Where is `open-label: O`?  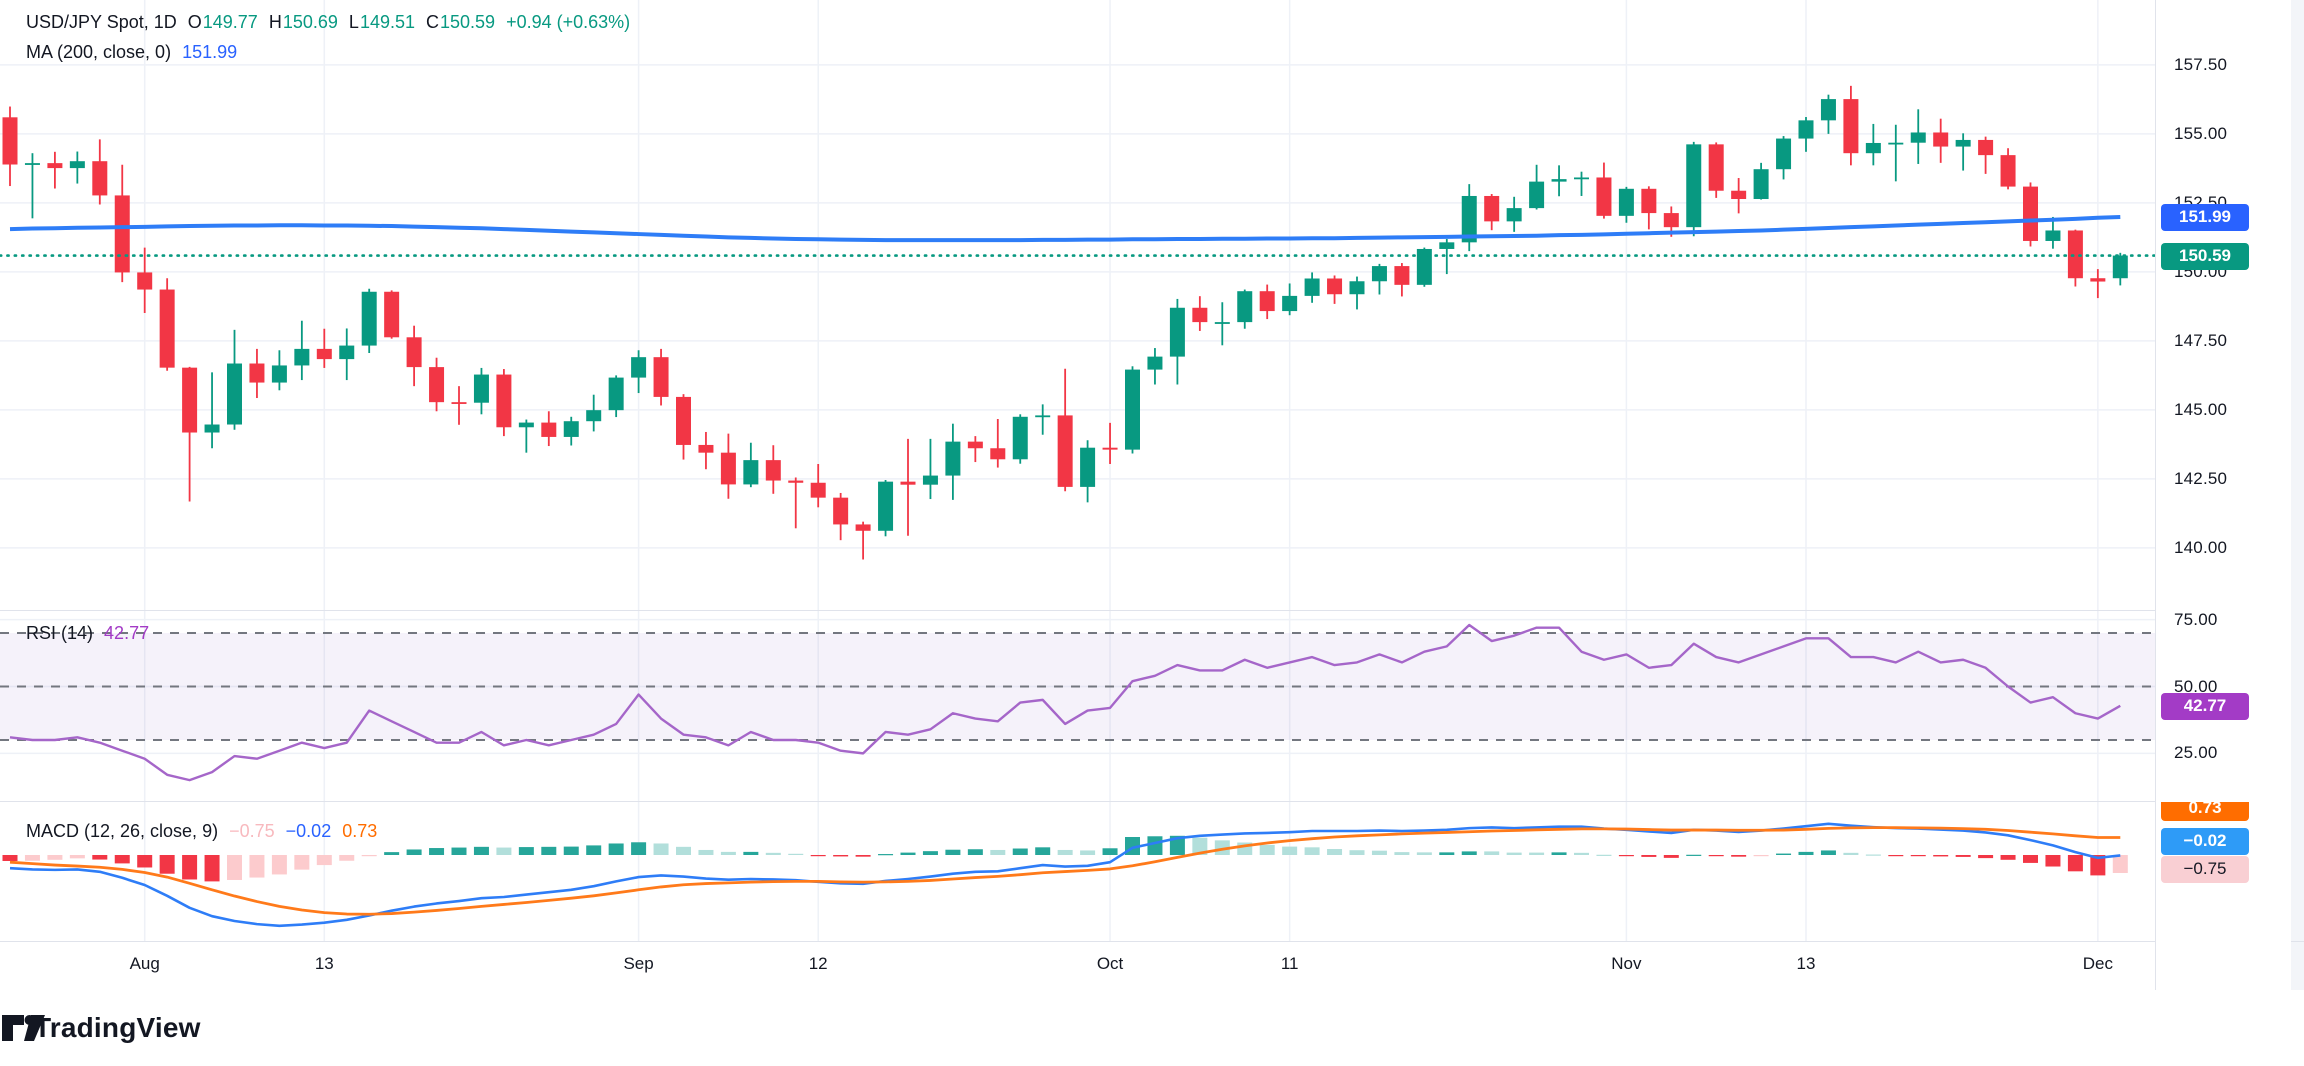 open-label: O is located at coordinates (194, 22).